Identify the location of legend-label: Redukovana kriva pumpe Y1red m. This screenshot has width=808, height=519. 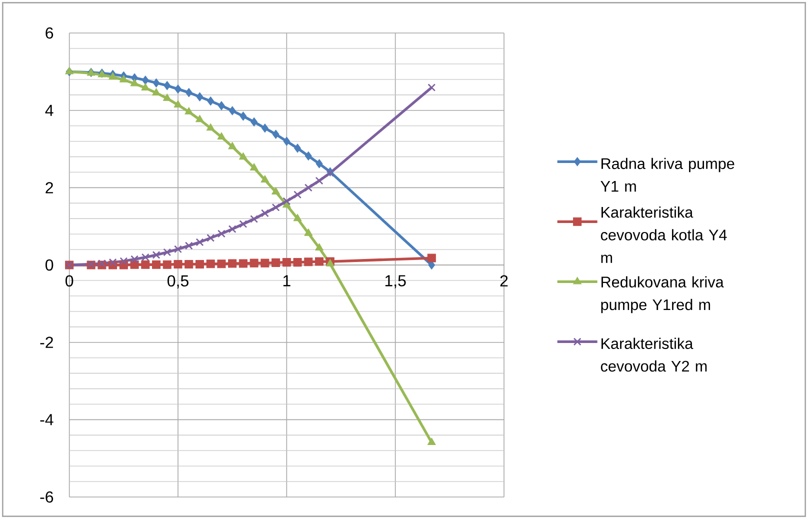
(662, 295).